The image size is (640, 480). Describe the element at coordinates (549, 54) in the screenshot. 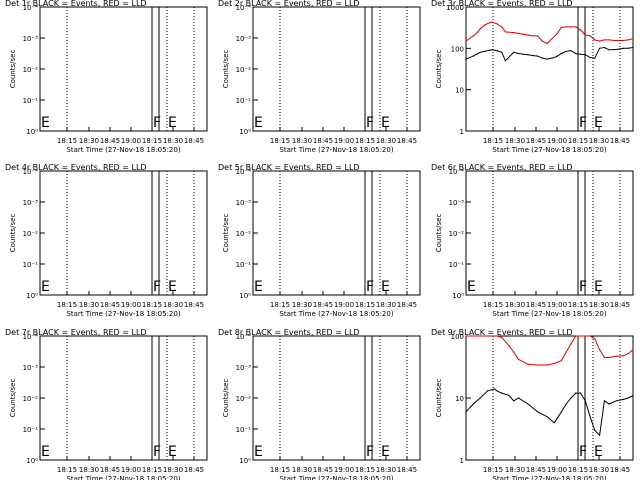

I see `series-line-events` at that location.